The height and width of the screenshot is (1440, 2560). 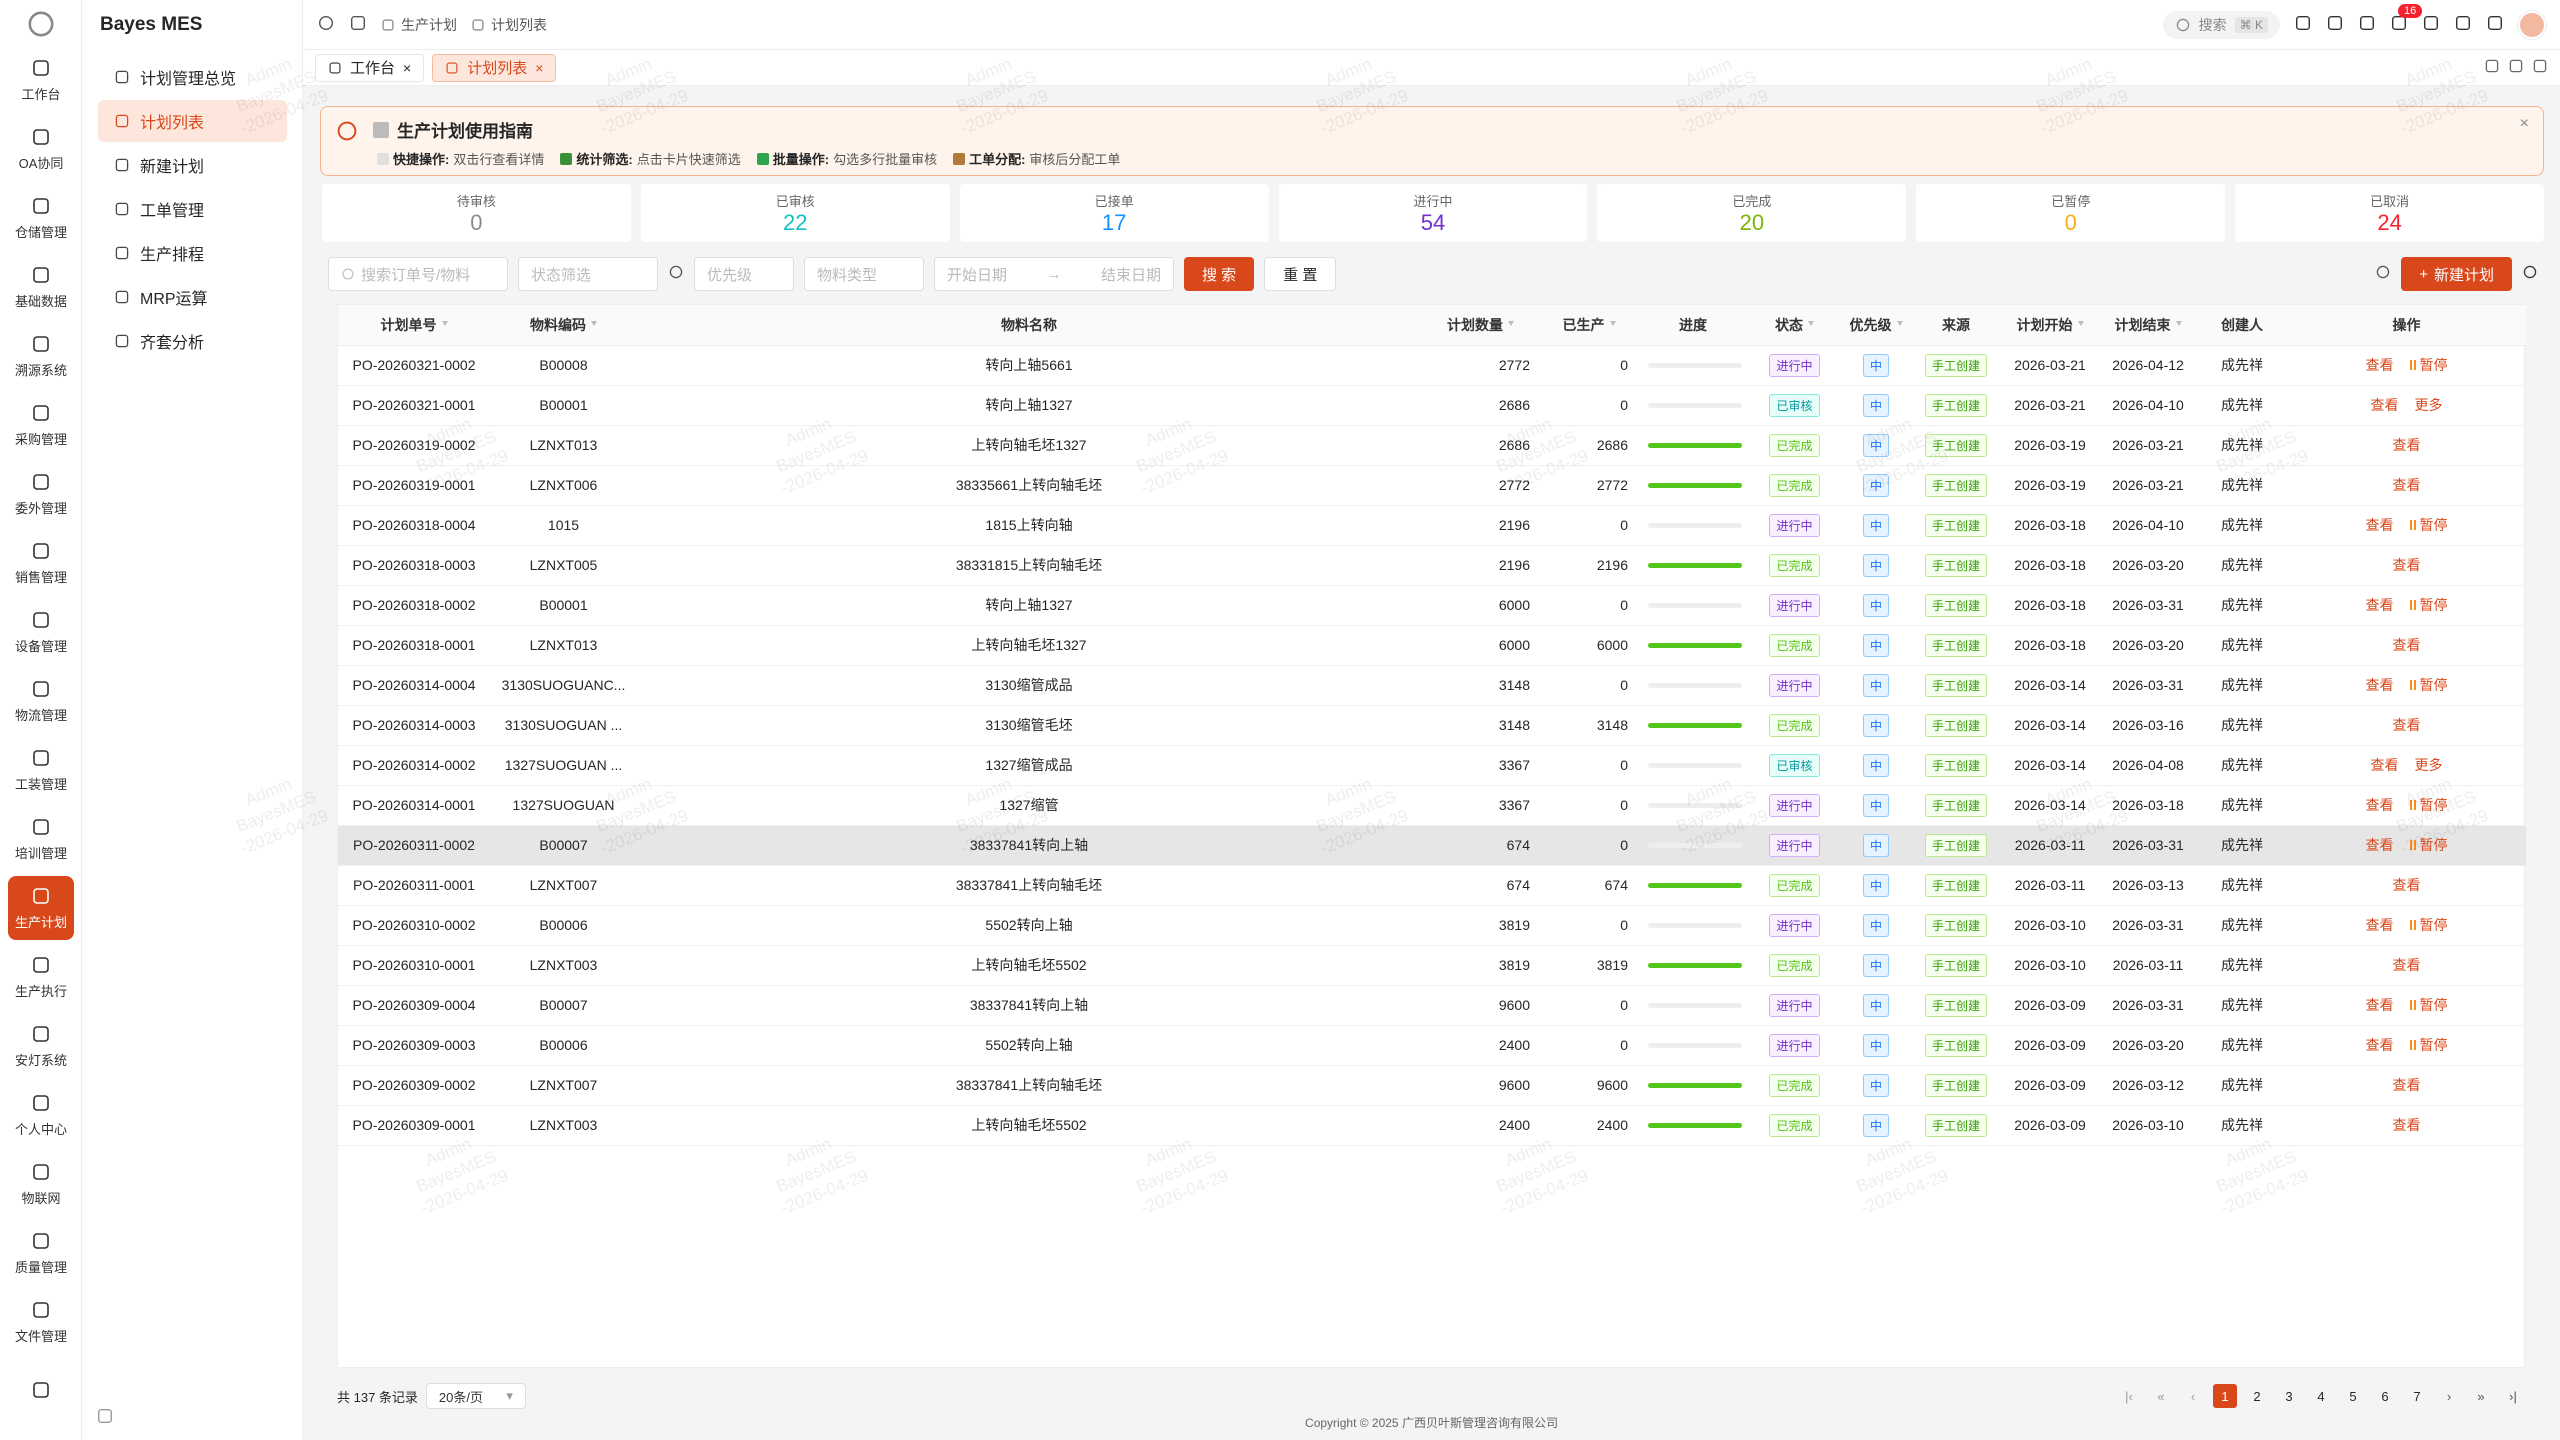 I want to click on page-number: 6, so click(x=2385, y=1396).